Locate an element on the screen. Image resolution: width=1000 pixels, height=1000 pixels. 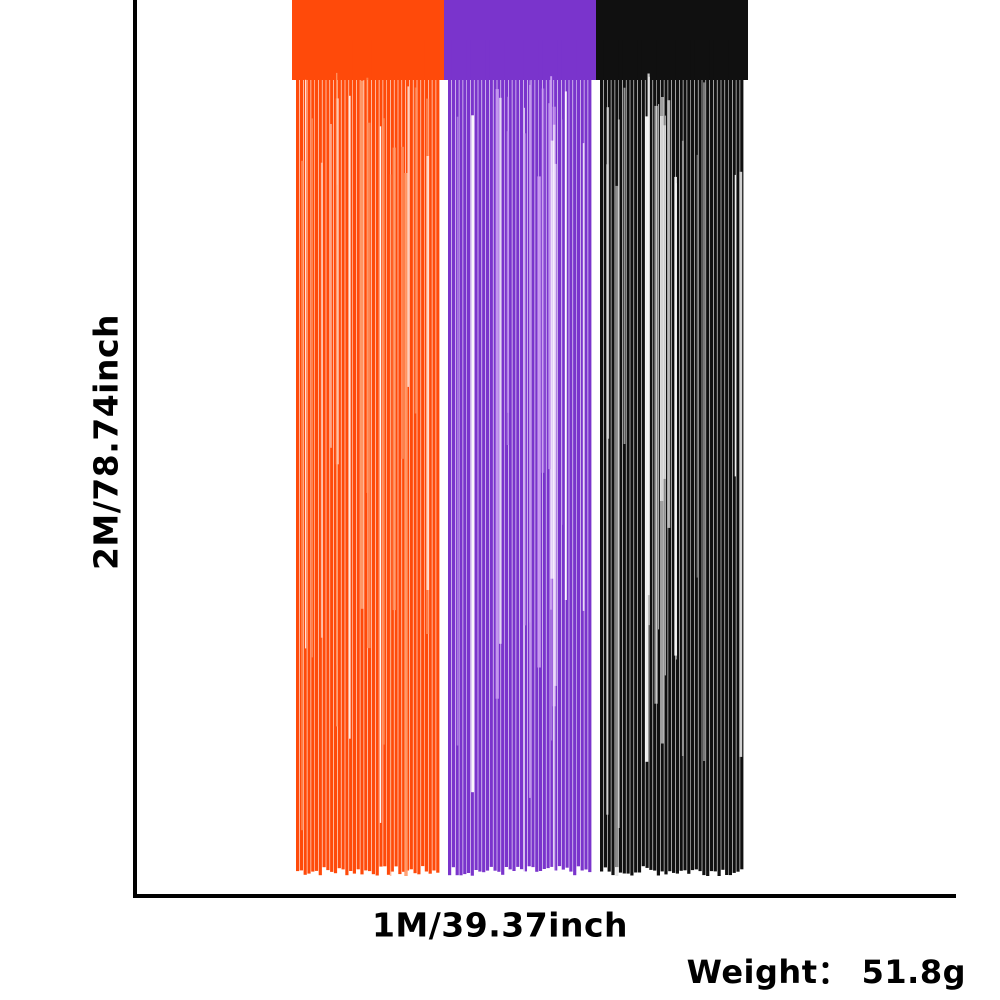
height-dimension-label: 2M/78.74inch is located at coordinates (106, 442).